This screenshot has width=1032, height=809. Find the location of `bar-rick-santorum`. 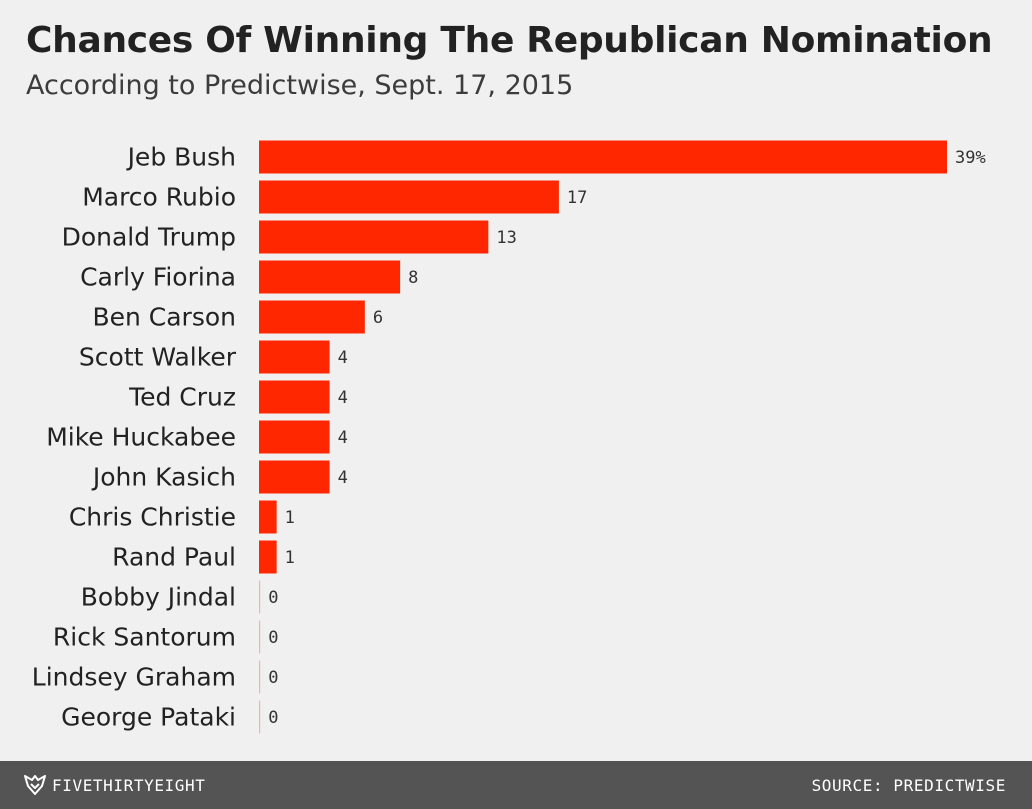

bar-rick-santorum is located at coordinates (260, 637).